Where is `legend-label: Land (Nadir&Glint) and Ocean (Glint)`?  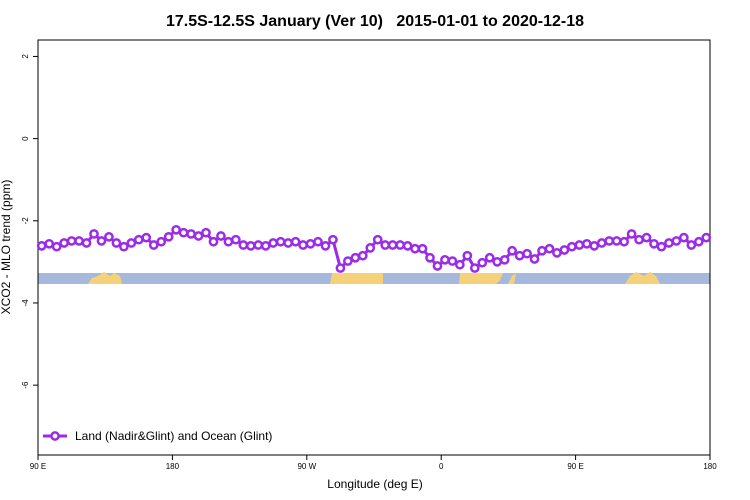
legend-label: Land (Nadir&Glint) and Ocean (Glint) is located at coordinates (173, 436).